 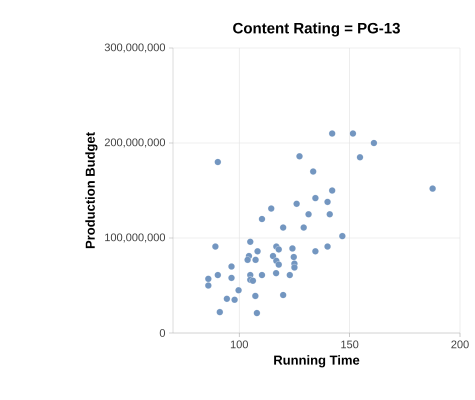 What do you see at coordinates (163, 333) in the screenshot?
I see `y-tick-label: 0` at bounding box center [163, 333].